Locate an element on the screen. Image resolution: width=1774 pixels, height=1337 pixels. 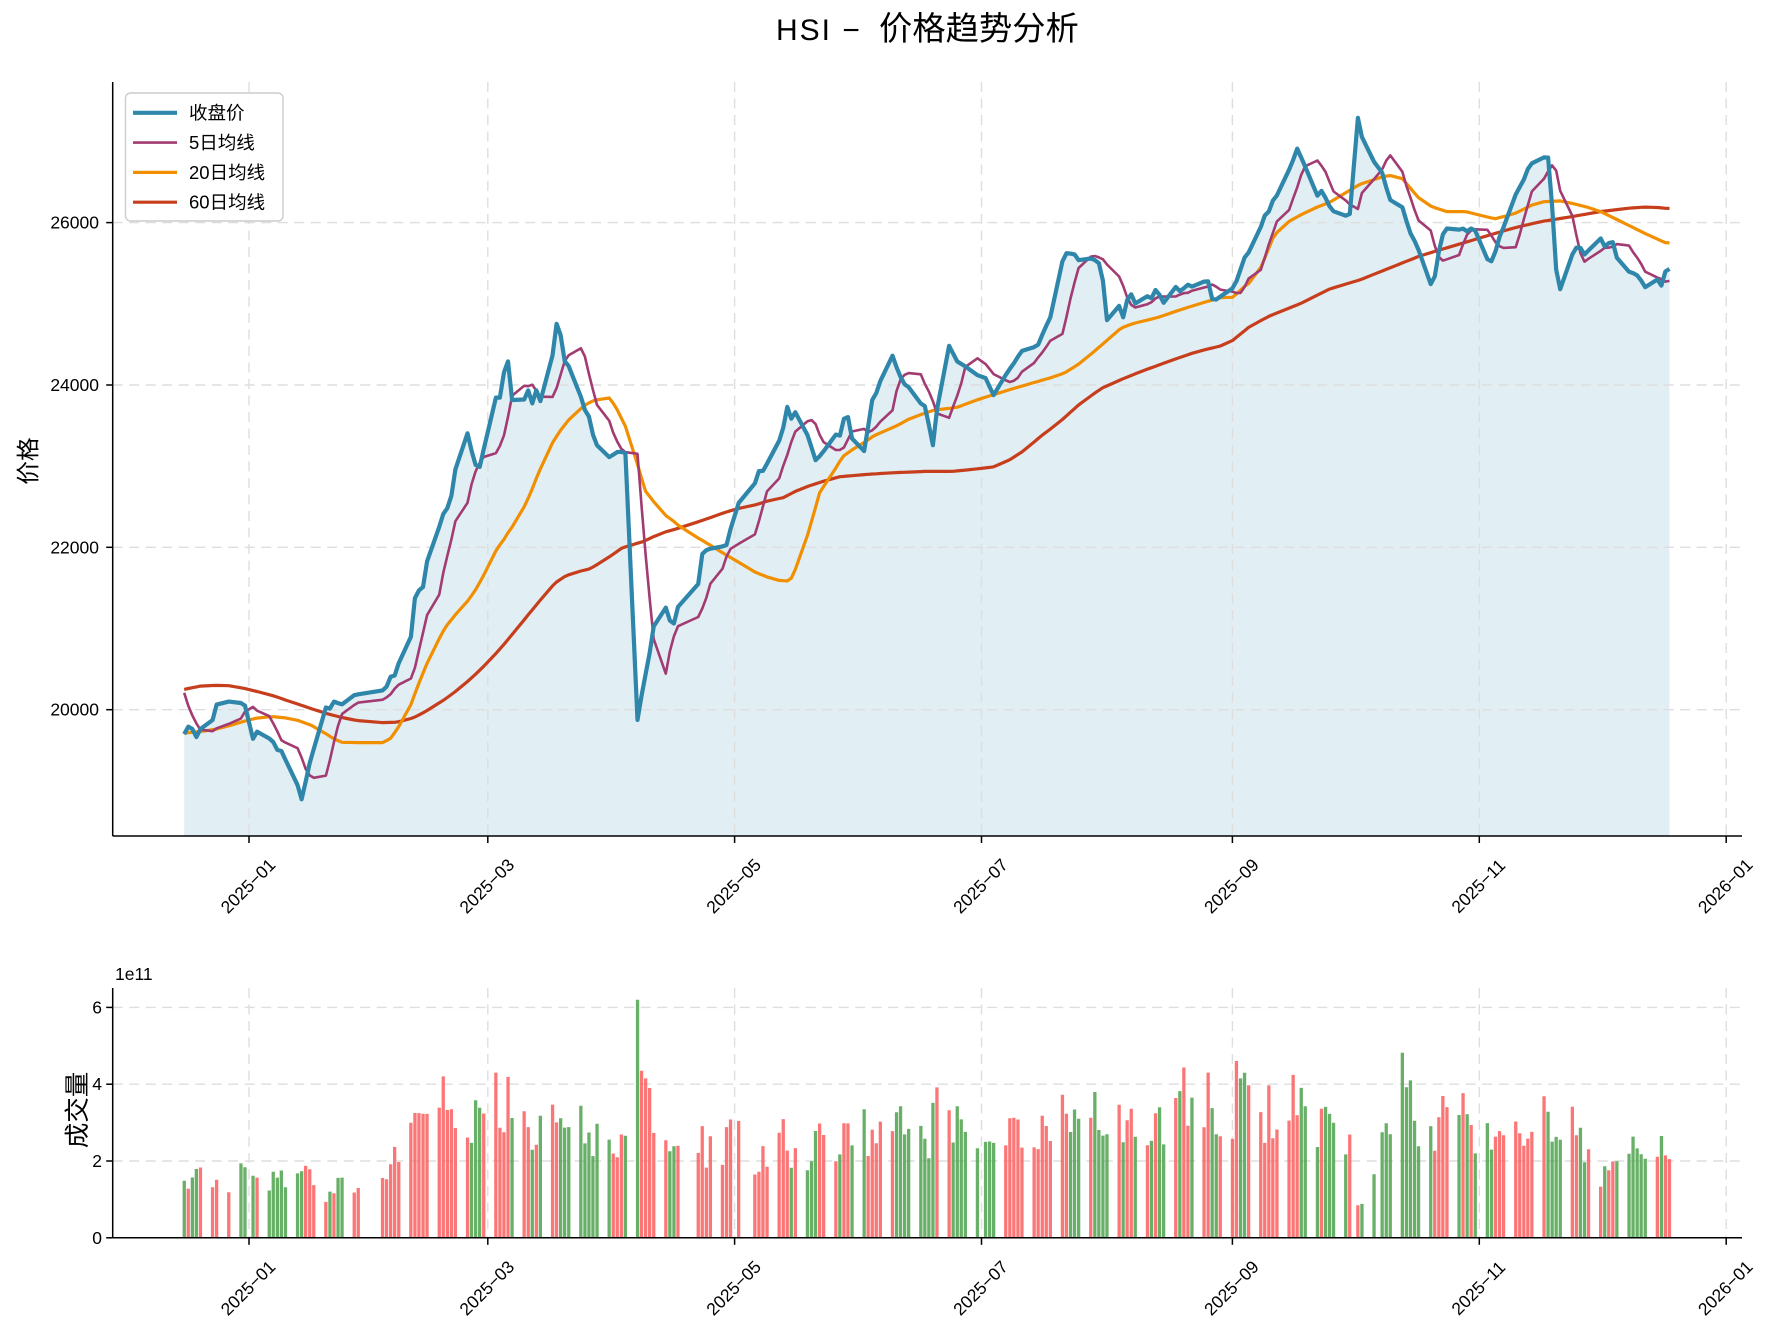
svg-text: HSI − is located at coordinates (819, 30).